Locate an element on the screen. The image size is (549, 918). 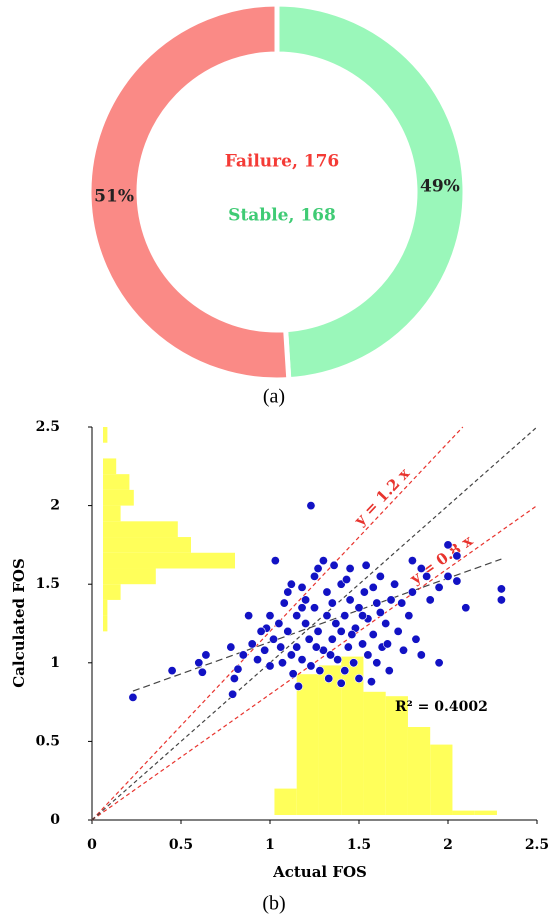
x-tick-label: 1.5 is located at coordinates (359, 845).